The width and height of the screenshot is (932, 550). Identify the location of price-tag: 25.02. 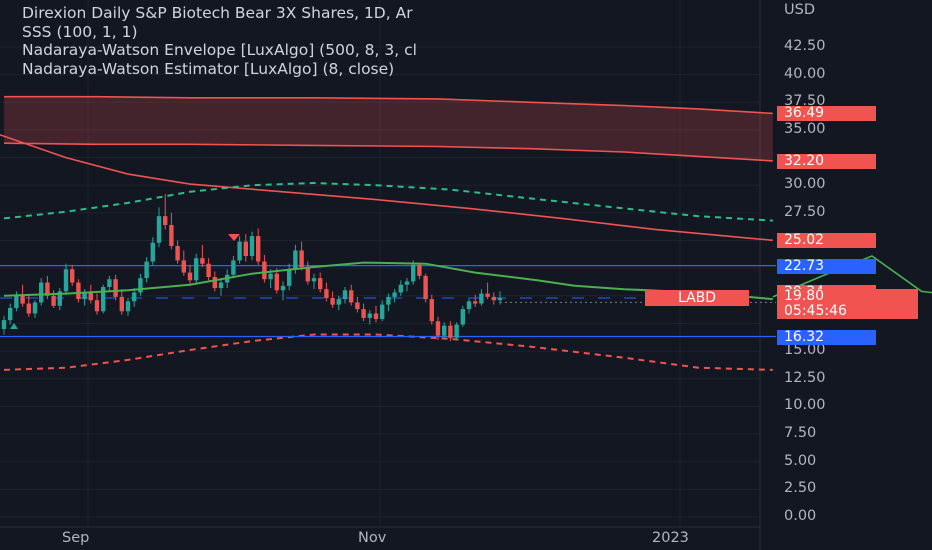
(826, 241).